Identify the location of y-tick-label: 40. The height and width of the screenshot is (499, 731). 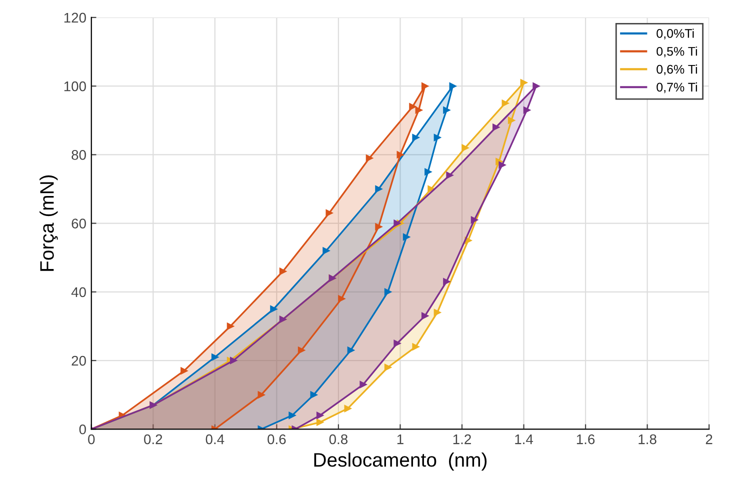
(78, 292).